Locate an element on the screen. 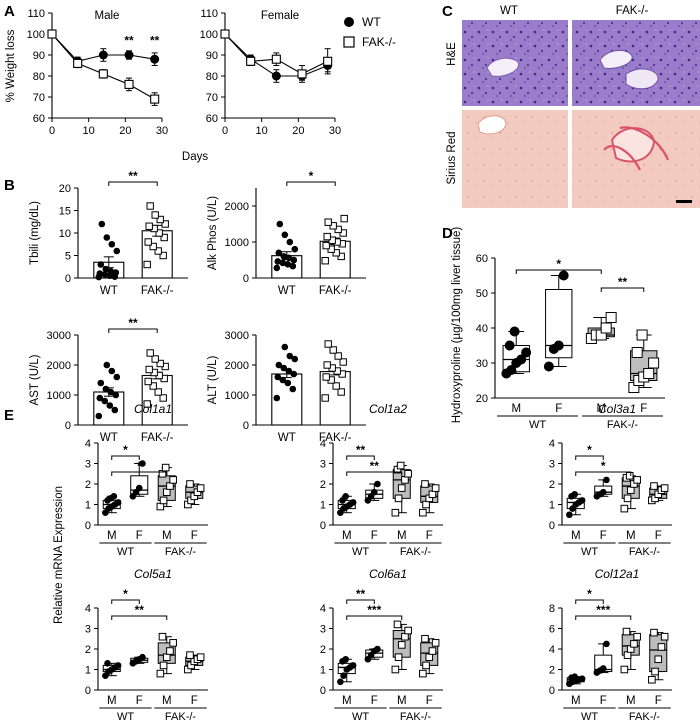 The height and width of the screenshot is (720, 700). sirius-wt-vessel is located at coordinates (492, 125).